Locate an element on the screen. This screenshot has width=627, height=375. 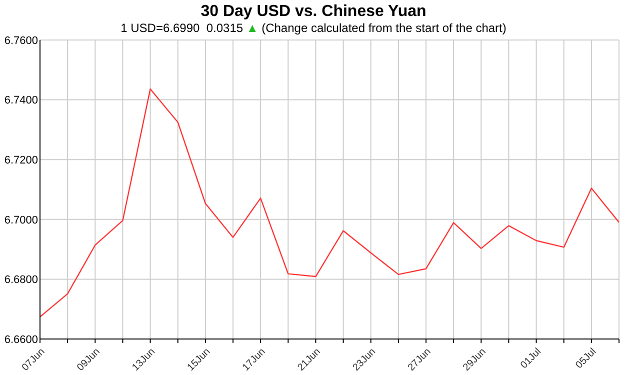
chart-subtitle: 1 USD=6.6990 0.0315 ▲ (Change calculated from the start of the chart) is located at coordinates (314, 28).